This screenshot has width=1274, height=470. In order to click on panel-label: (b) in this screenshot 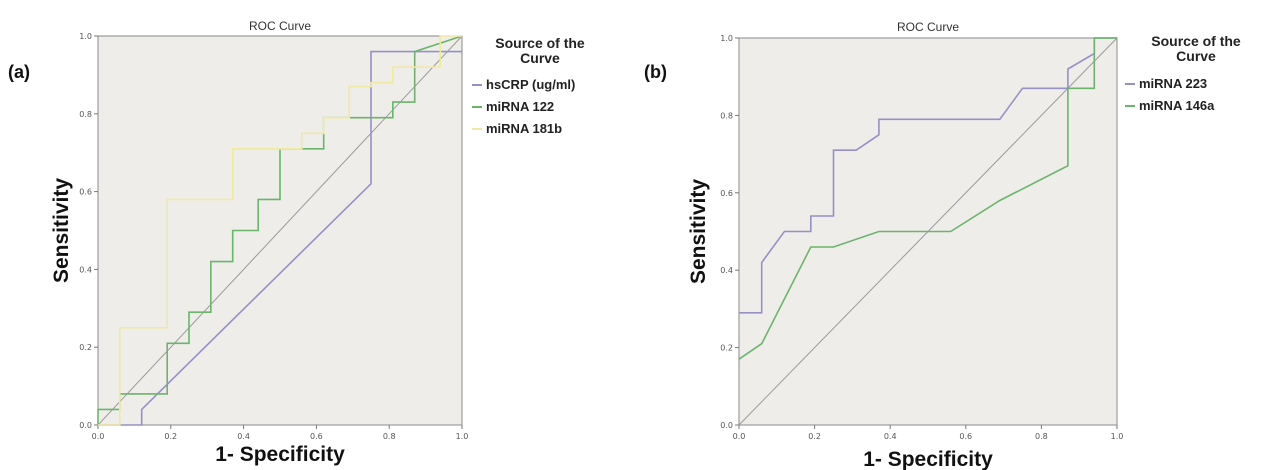, I will do `click(655, 72)`.